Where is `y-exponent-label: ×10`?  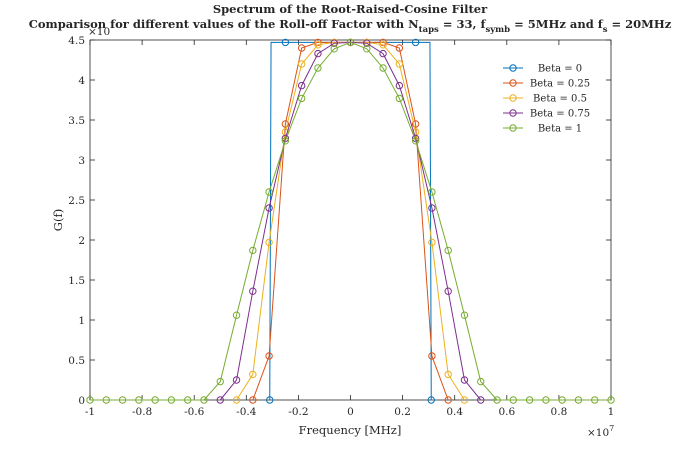 y-exponent-label: ×10 is located at coordinates (99, 32).